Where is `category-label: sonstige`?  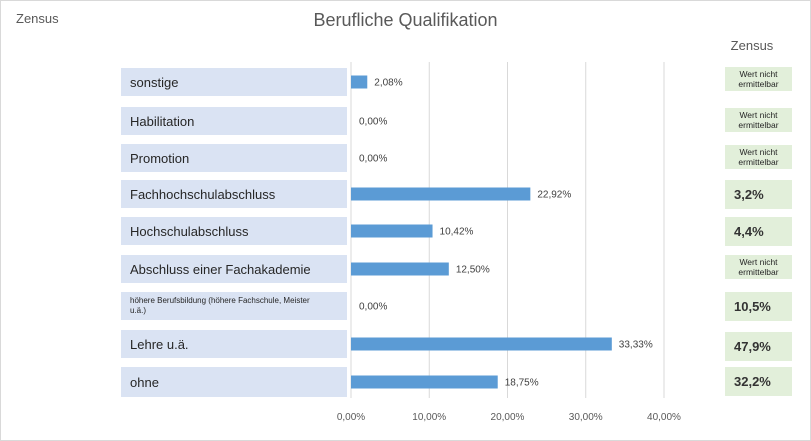 category-label: sonstige is located at coordinates (234, 82).